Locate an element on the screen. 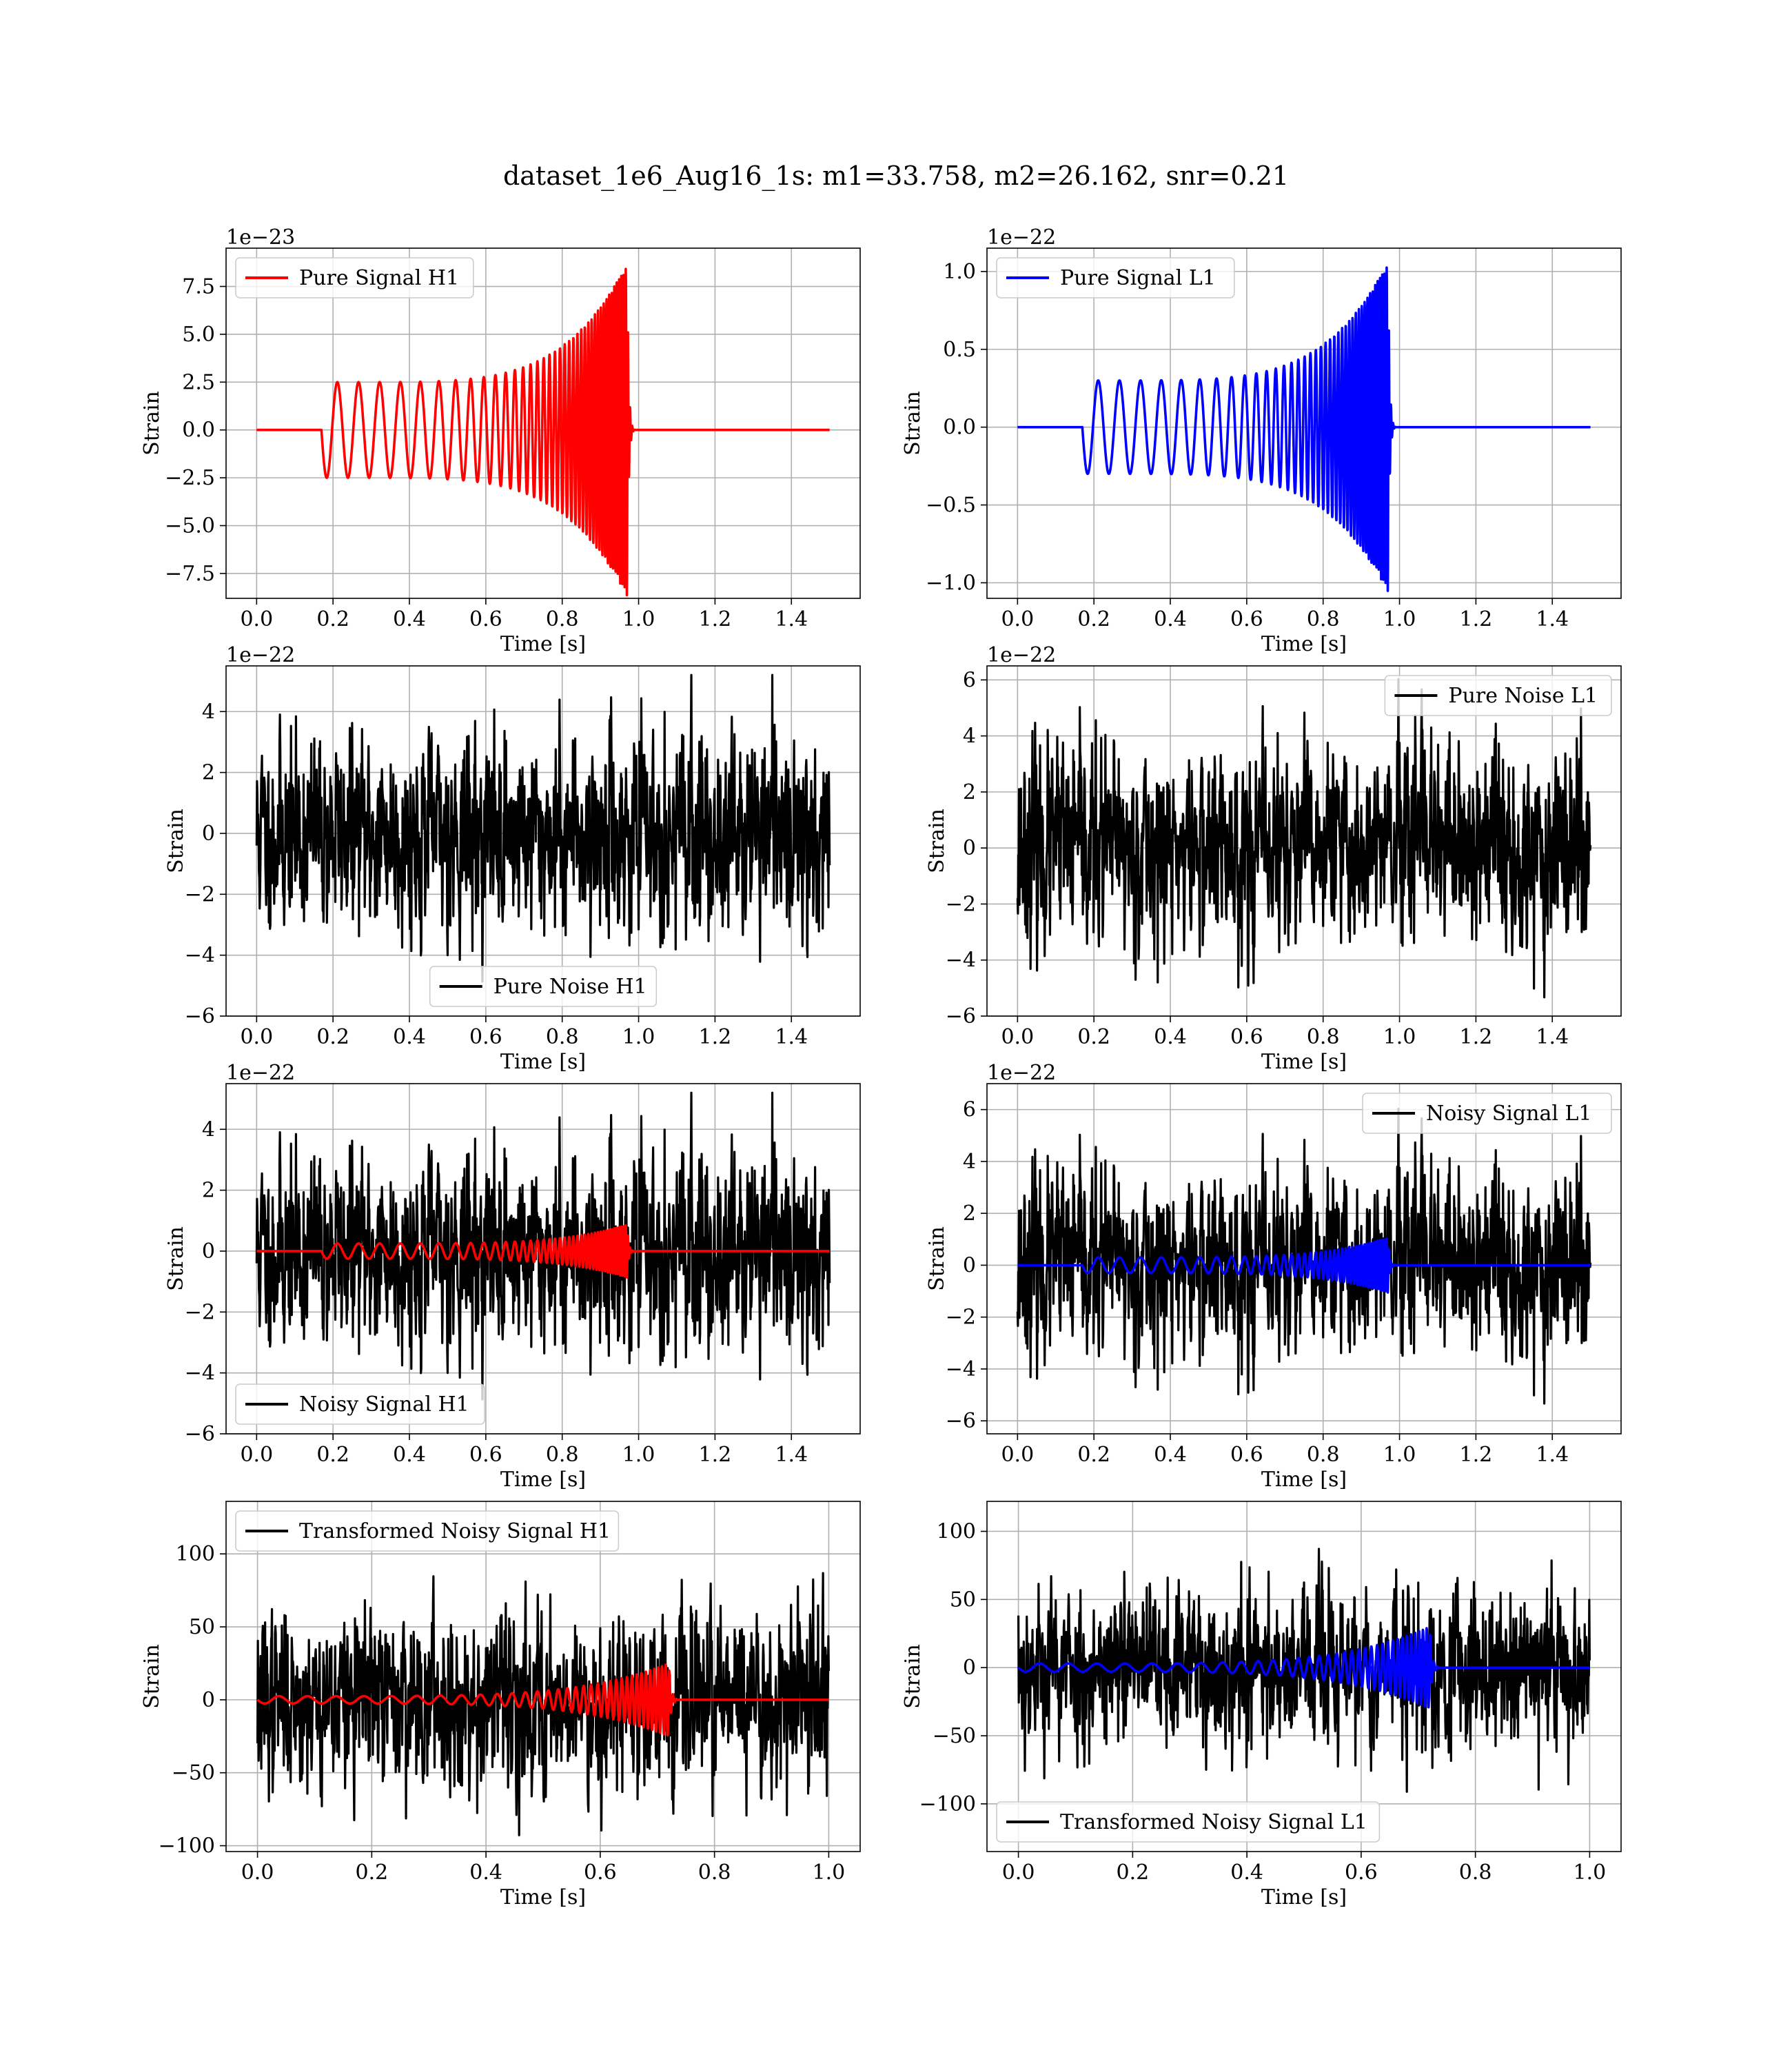 The image size is (1792, 2068). series-line-noisy-signal-h1 is located at coordinates (543, 1246).